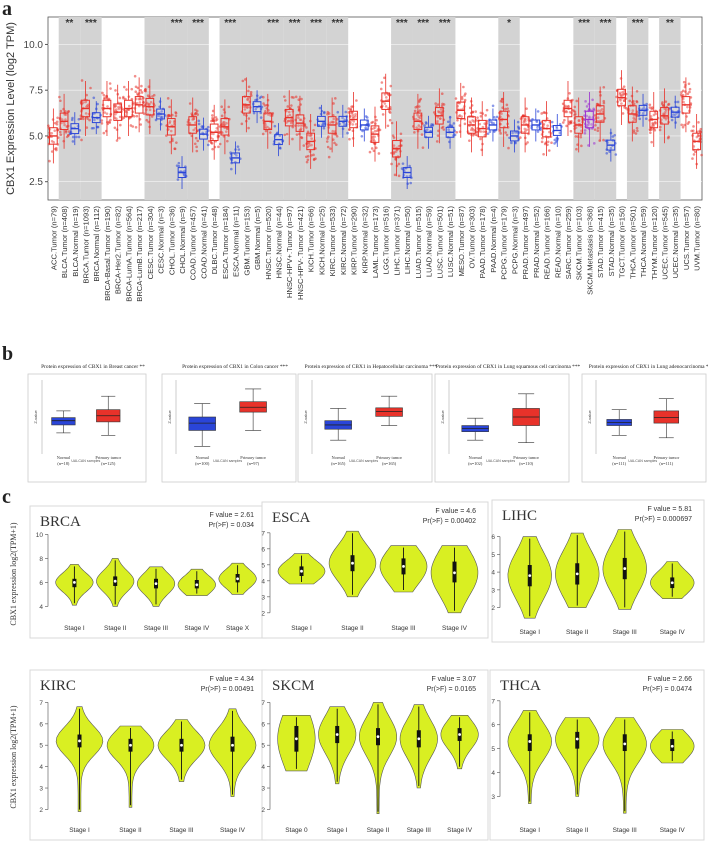 This screenshot has width=708, height=855. Describe the element at coordinates (407, 240) in the screenshot. I see `x-tick-label: LIHC.Normal (n=50)` at that location.